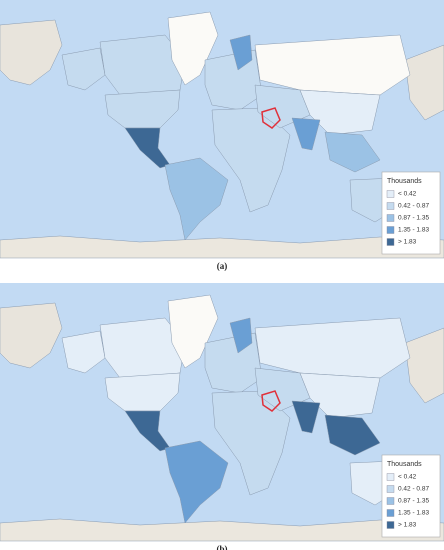  Describe the element at coordinates (222, 266) in the screenshot. I see `caption: (a)` at that location.